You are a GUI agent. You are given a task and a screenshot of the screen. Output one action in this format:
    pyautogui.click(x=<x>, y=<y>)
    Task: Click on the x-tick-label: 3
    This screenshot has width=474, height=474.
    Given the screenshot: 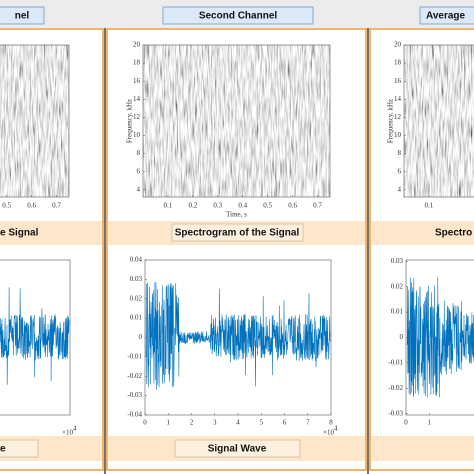 What is the action you would take?
    pyautogui.click(x=215, y=423)
    